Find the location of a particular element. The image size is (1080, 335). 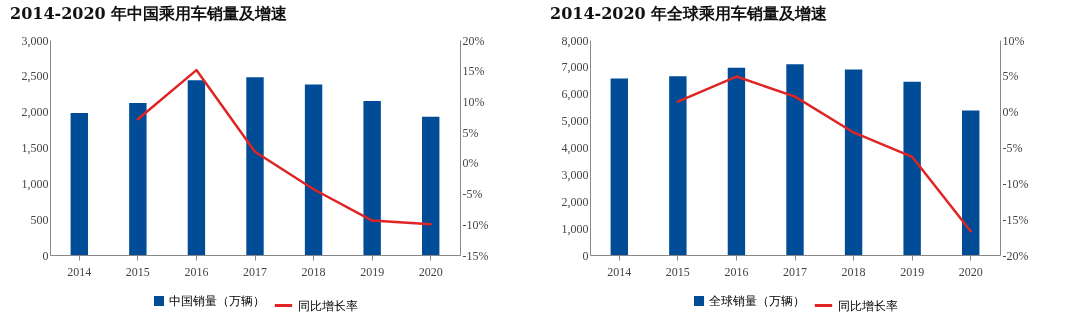

y-tick-label: 2,500 is located at coordinates (35, 76).